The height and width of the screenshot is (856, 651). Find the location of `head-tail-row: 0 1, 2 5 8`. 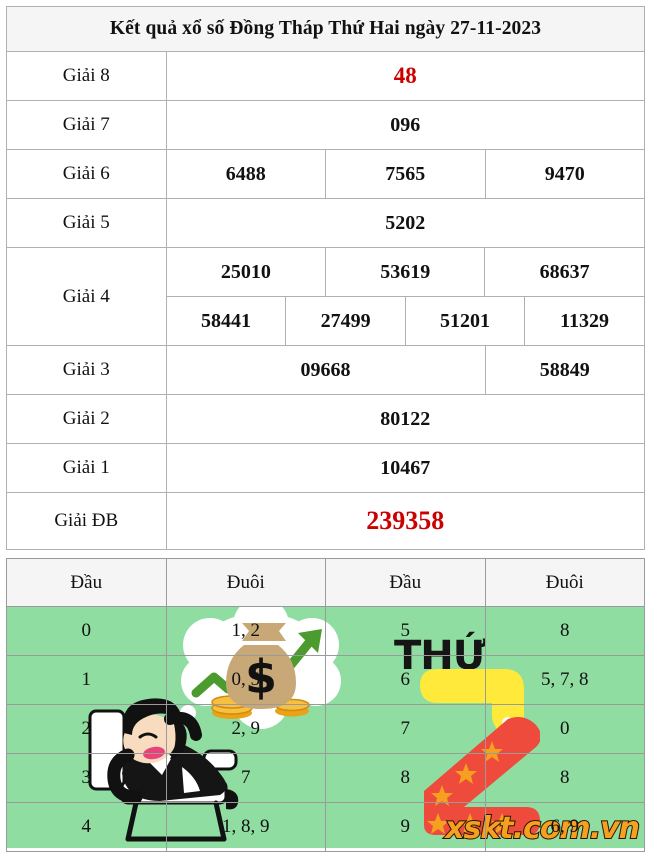

head-tail-row: 0 1, 2 5 8 is located at coordinates (325, 631).